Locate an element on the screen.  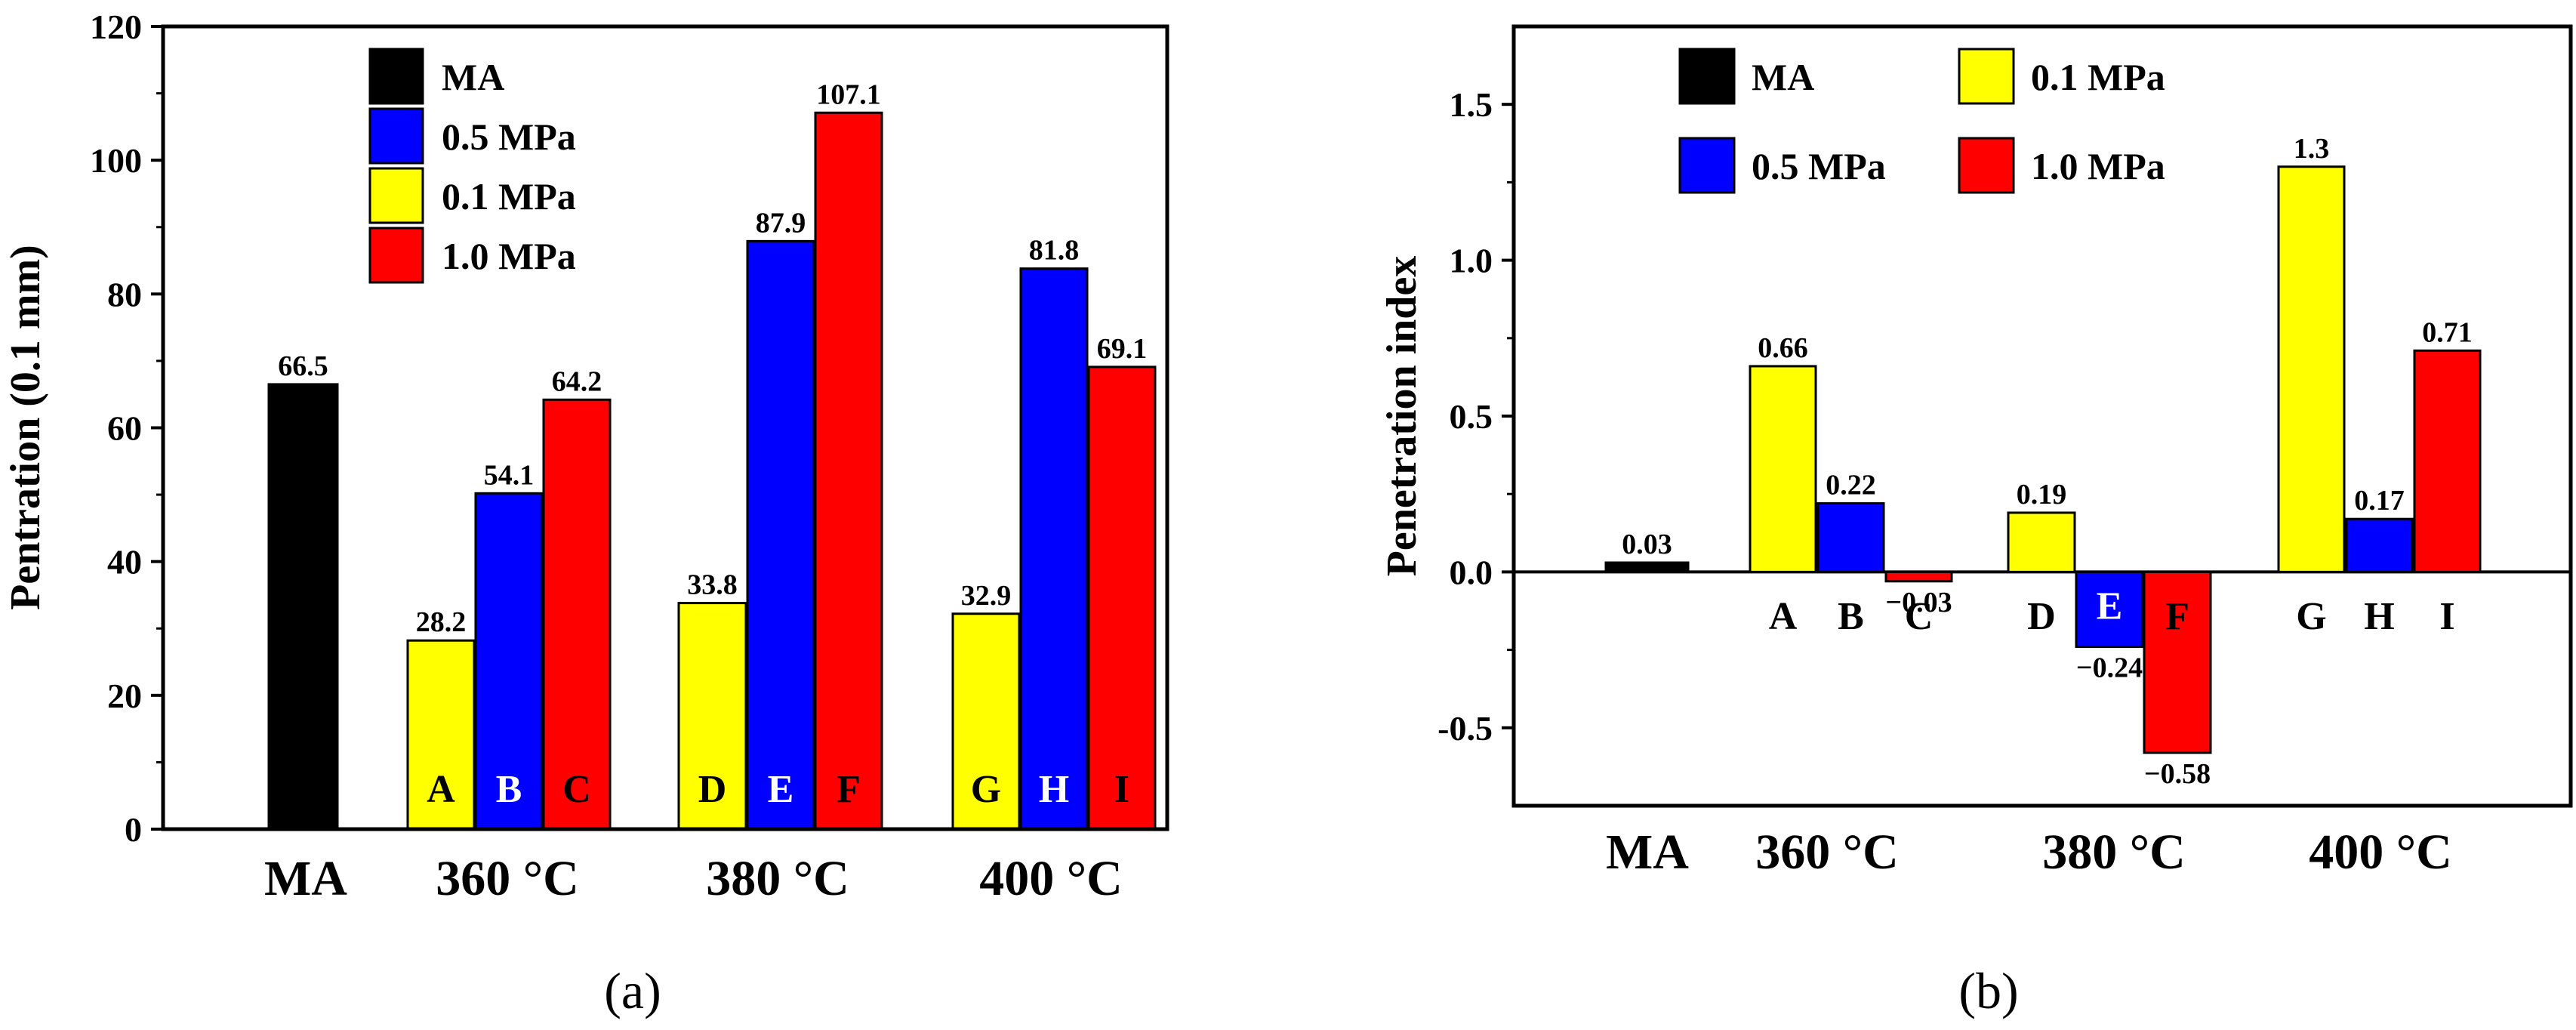
value-label: 0.17 is located at coordinates (2379, 501).